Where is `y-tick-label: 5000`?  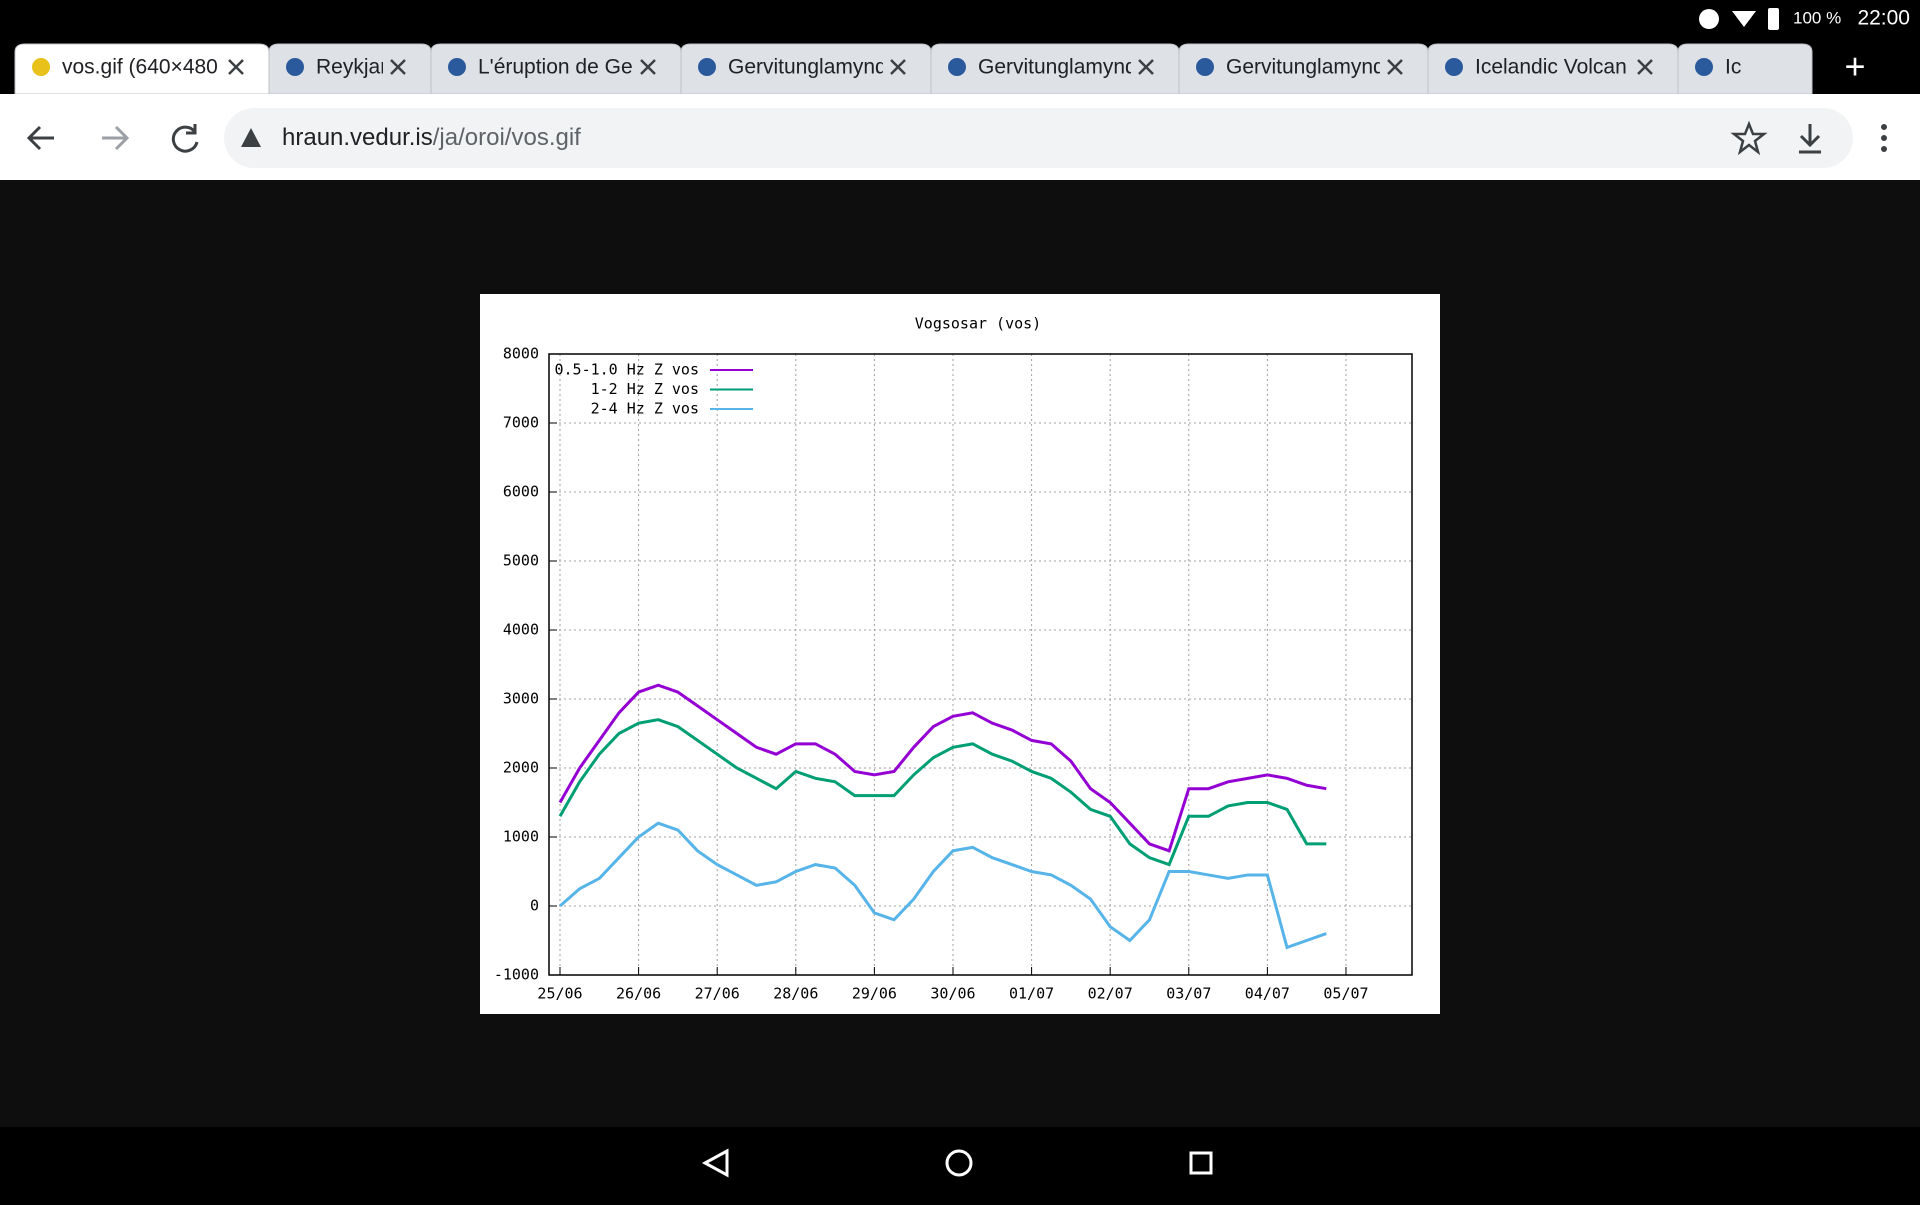
y-tick-label: 5000 is located at coordinates (521, 561).